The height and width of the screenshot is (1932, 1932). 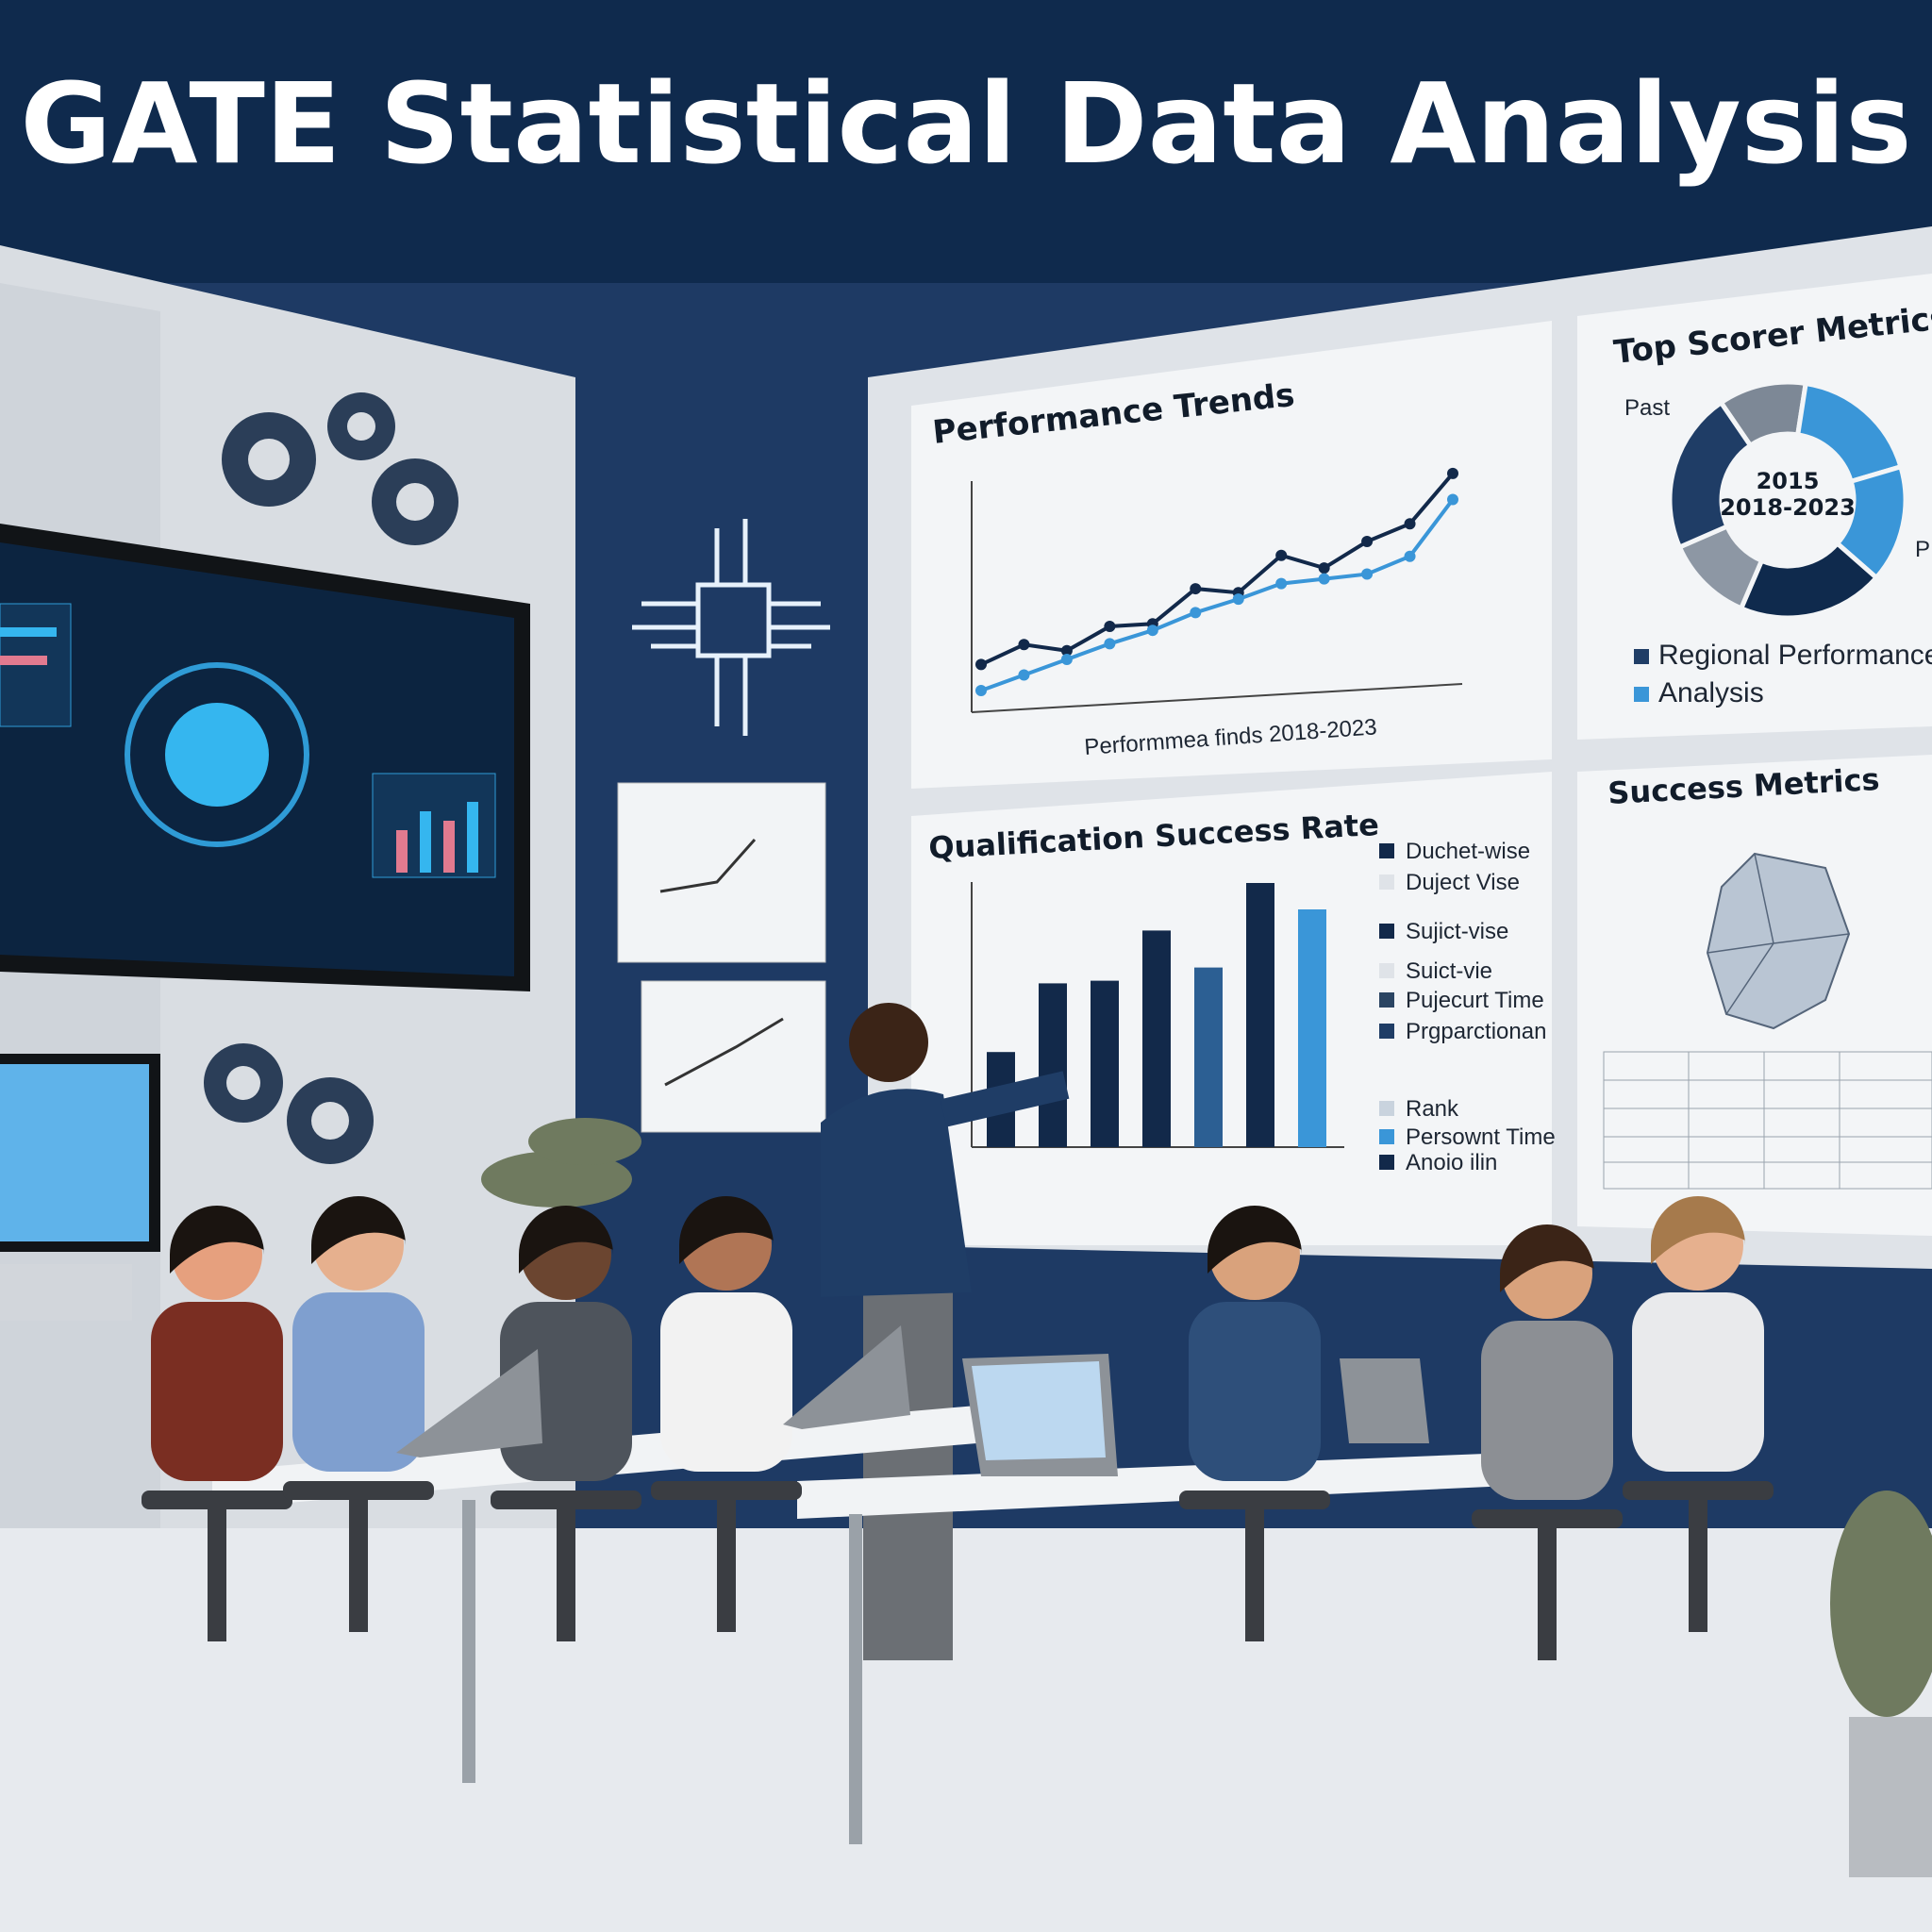 I want to click on legend-label: Suict-vie, so click(x=1449, y=971).